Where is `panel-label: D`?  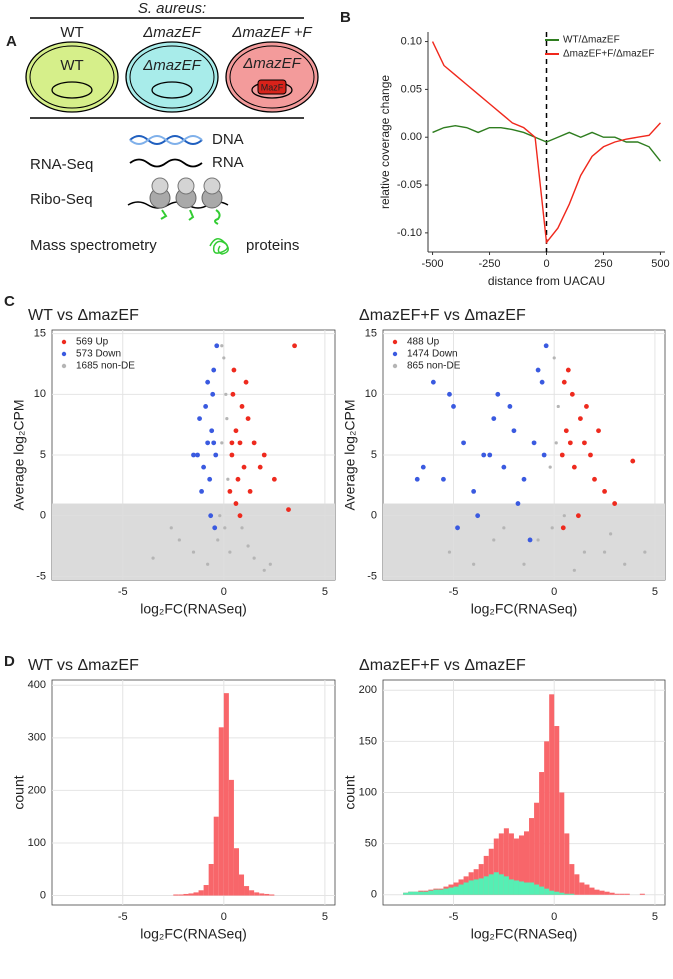 panel-label: D is located at coordinates (9, 661).